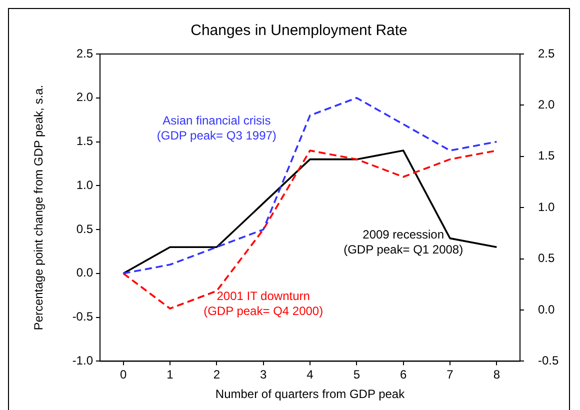  I want to click on x-tick-label: 6, so click(403, 375).